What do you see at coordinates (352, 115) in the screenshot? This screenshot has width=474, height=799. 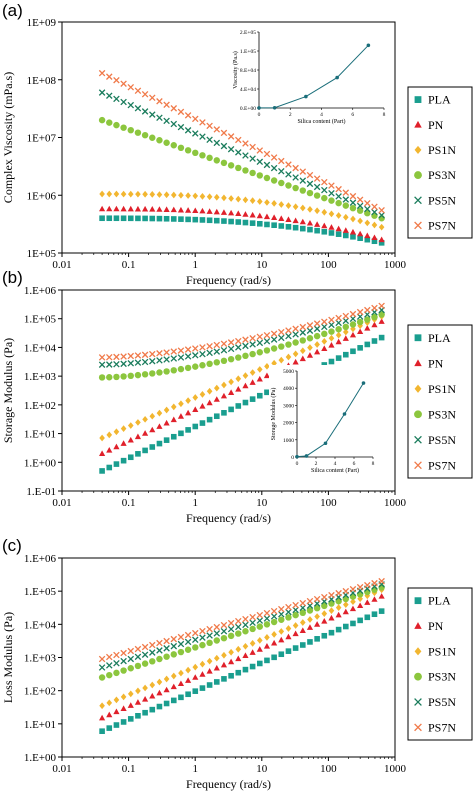 I see `inset-x-tick-label: 6` at bounding box center [352, 115].